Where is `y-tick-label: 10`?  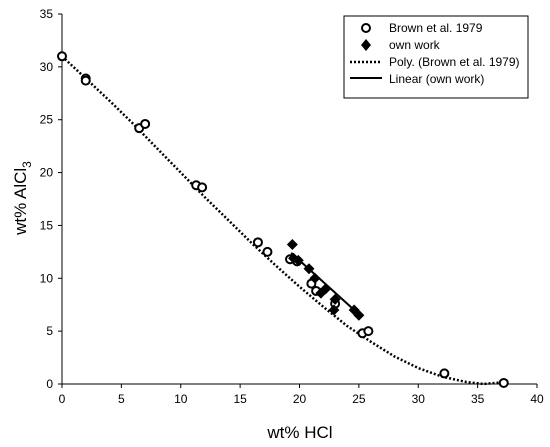 y-tick-label: 10 is located at coordinates (47, 278).